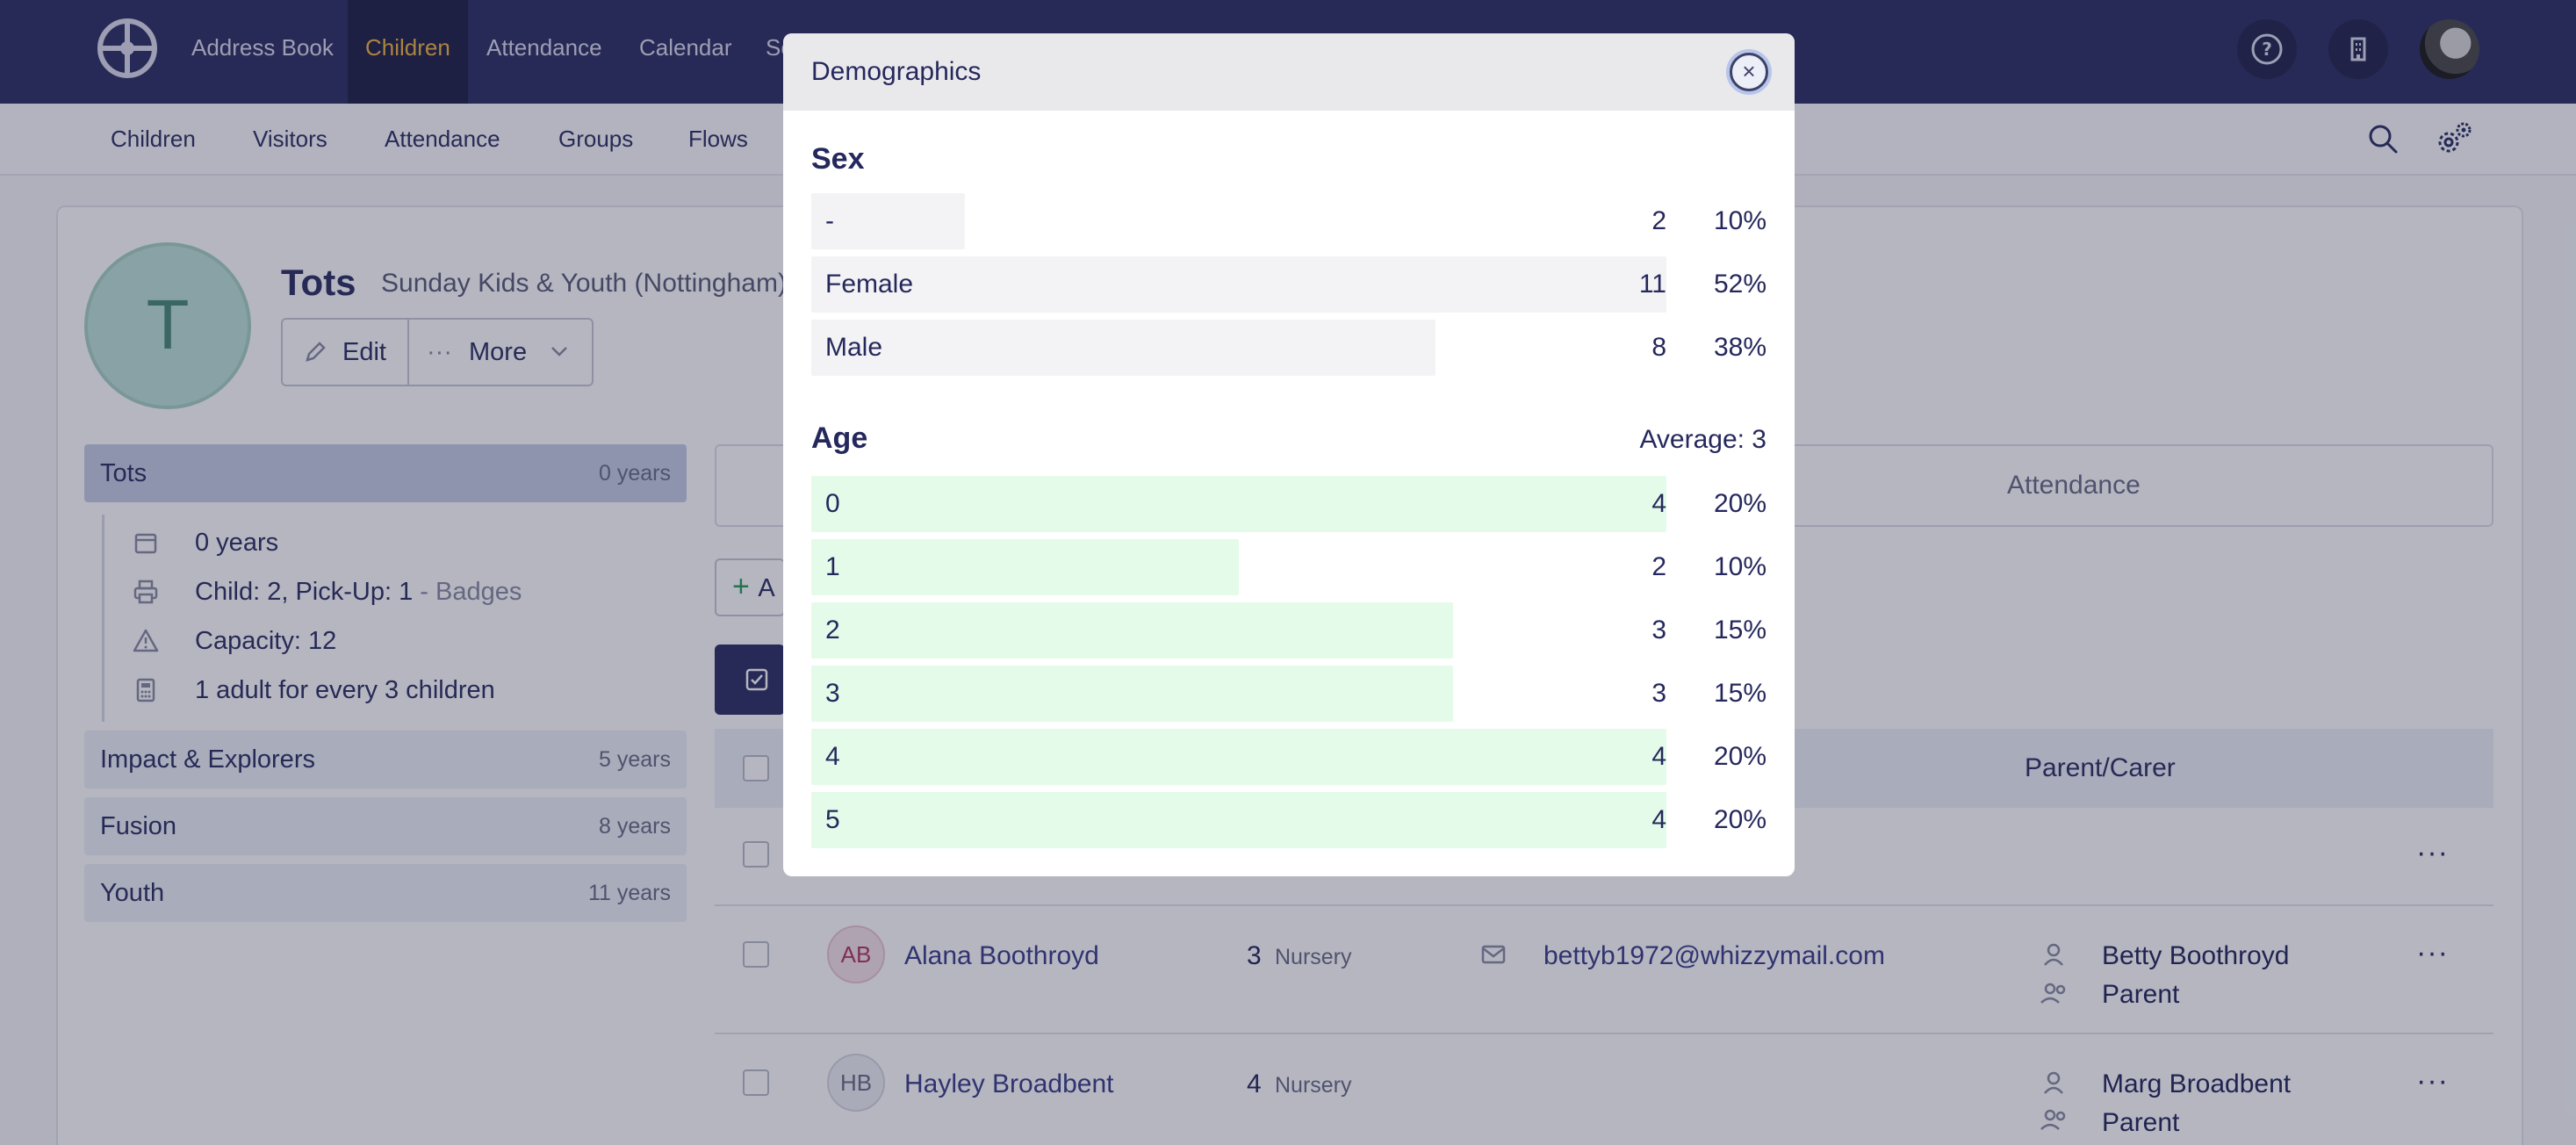 Image resolution: width=2576 pixels, height=1145 pixels. What do you see at coordinates (2382, 138) in the screenshot?
I see `search-icon` at bounding box center [2382, 138].